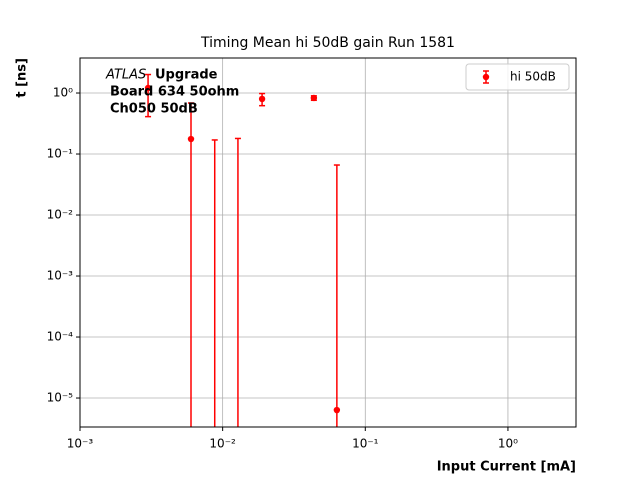 This screenshot has height=480, width=640. Describe the element at coordinates (60, 215) in the screenshot. I see `y-tick-label: 10⁻²` at that location.